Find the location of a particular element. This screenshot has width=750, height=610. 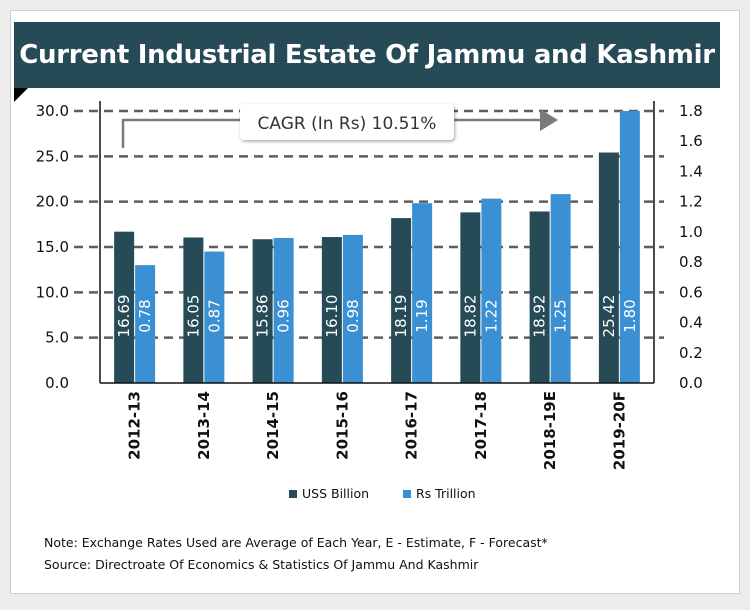

legend-label-usd: USS Billion is located at coordinates (335, 493).